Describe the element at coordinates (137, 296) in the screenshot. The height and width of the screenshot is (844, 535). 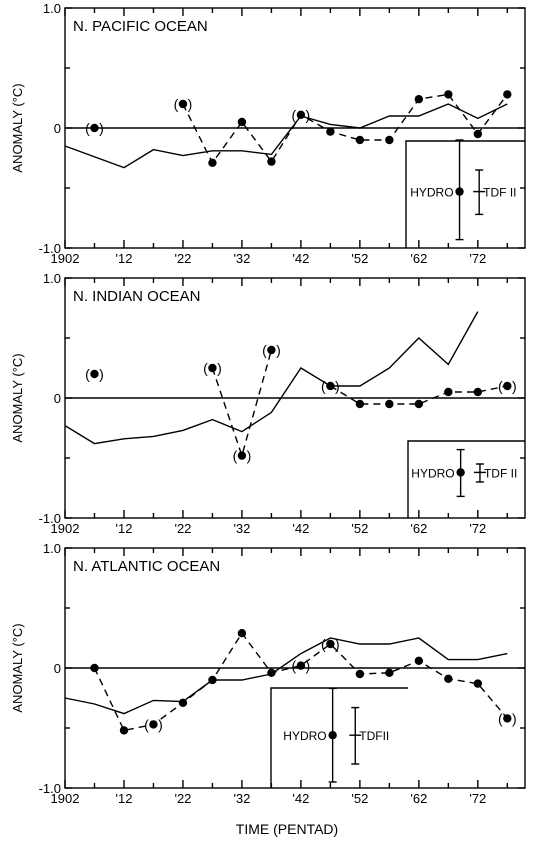
I see `panel-title: N. INDIAN OCEAN` at that location.